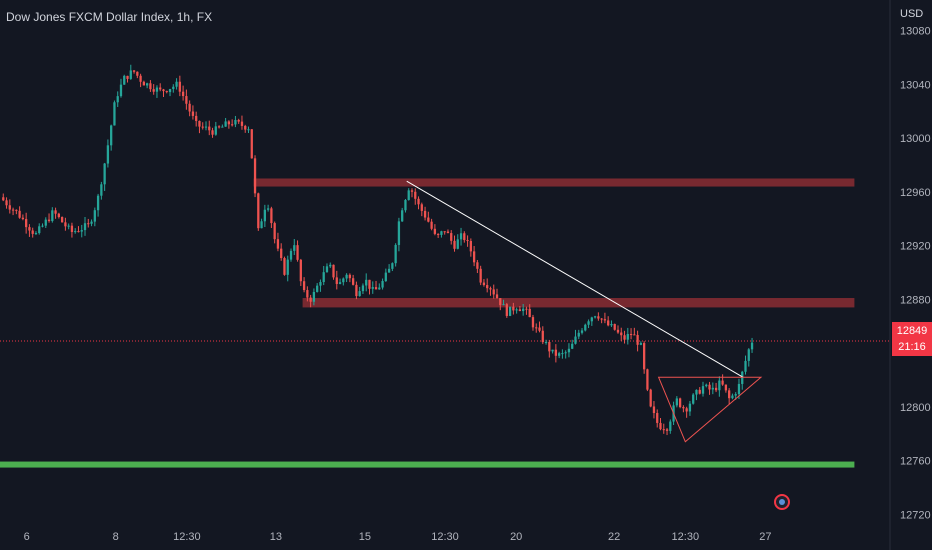 The image size is (932, 550). I want to click on currency-label: USD, so click(912, 14).